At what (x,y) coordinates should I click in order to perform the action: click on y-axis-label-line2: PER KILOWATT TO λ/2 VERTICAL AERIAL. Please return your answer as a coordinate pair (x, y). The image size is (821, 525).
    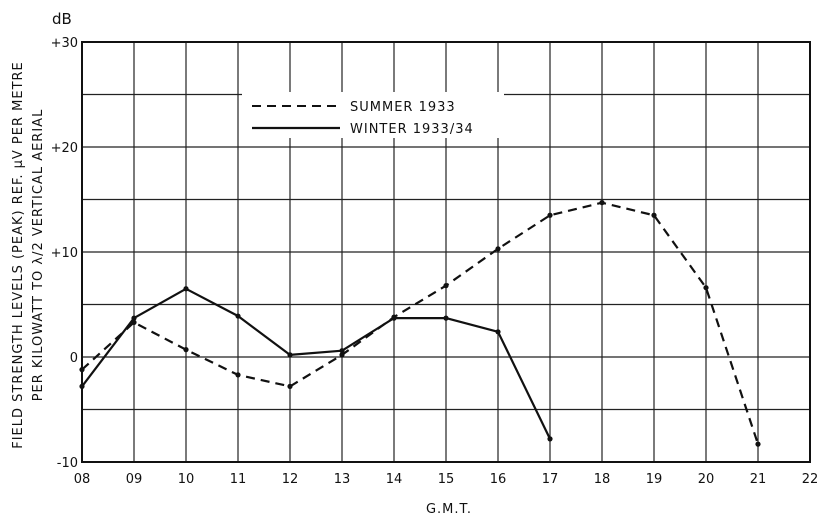
    Looking at the image, I should click on (38, 255).